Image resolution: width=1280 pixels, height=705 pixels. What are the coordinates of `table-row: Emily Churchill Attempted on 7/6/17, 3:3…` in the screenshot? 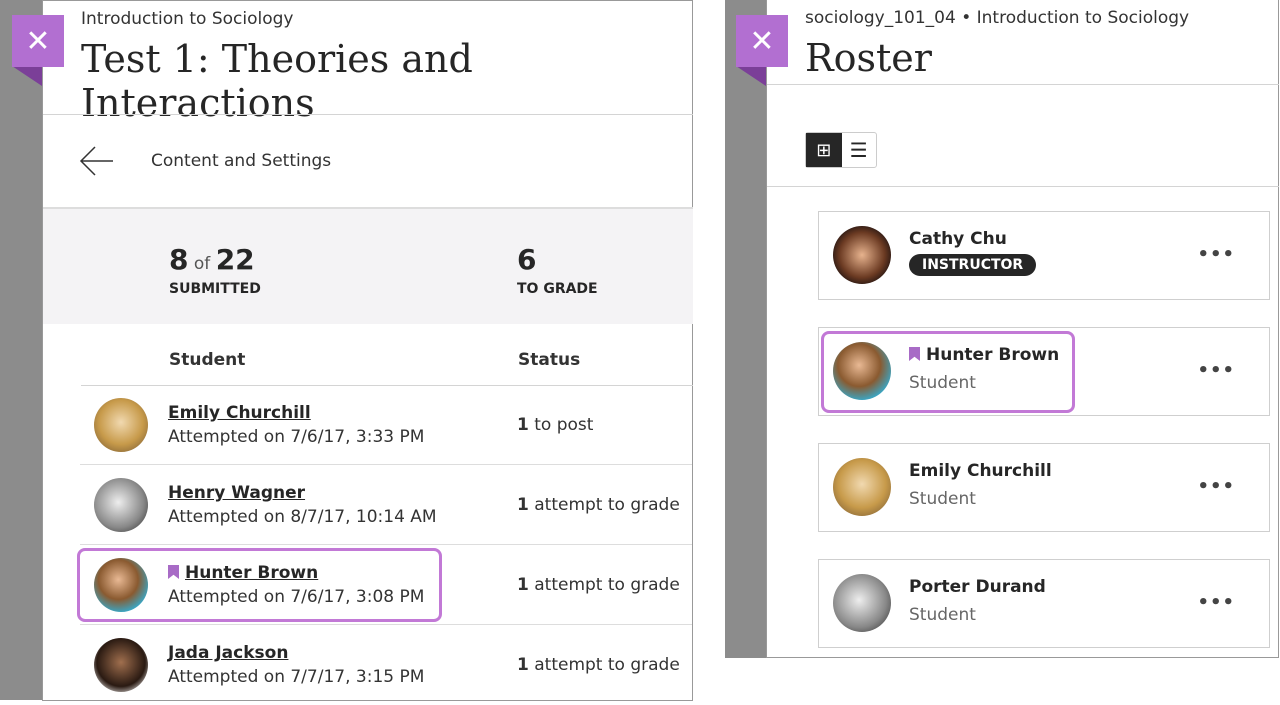 It's located at (386, 425).